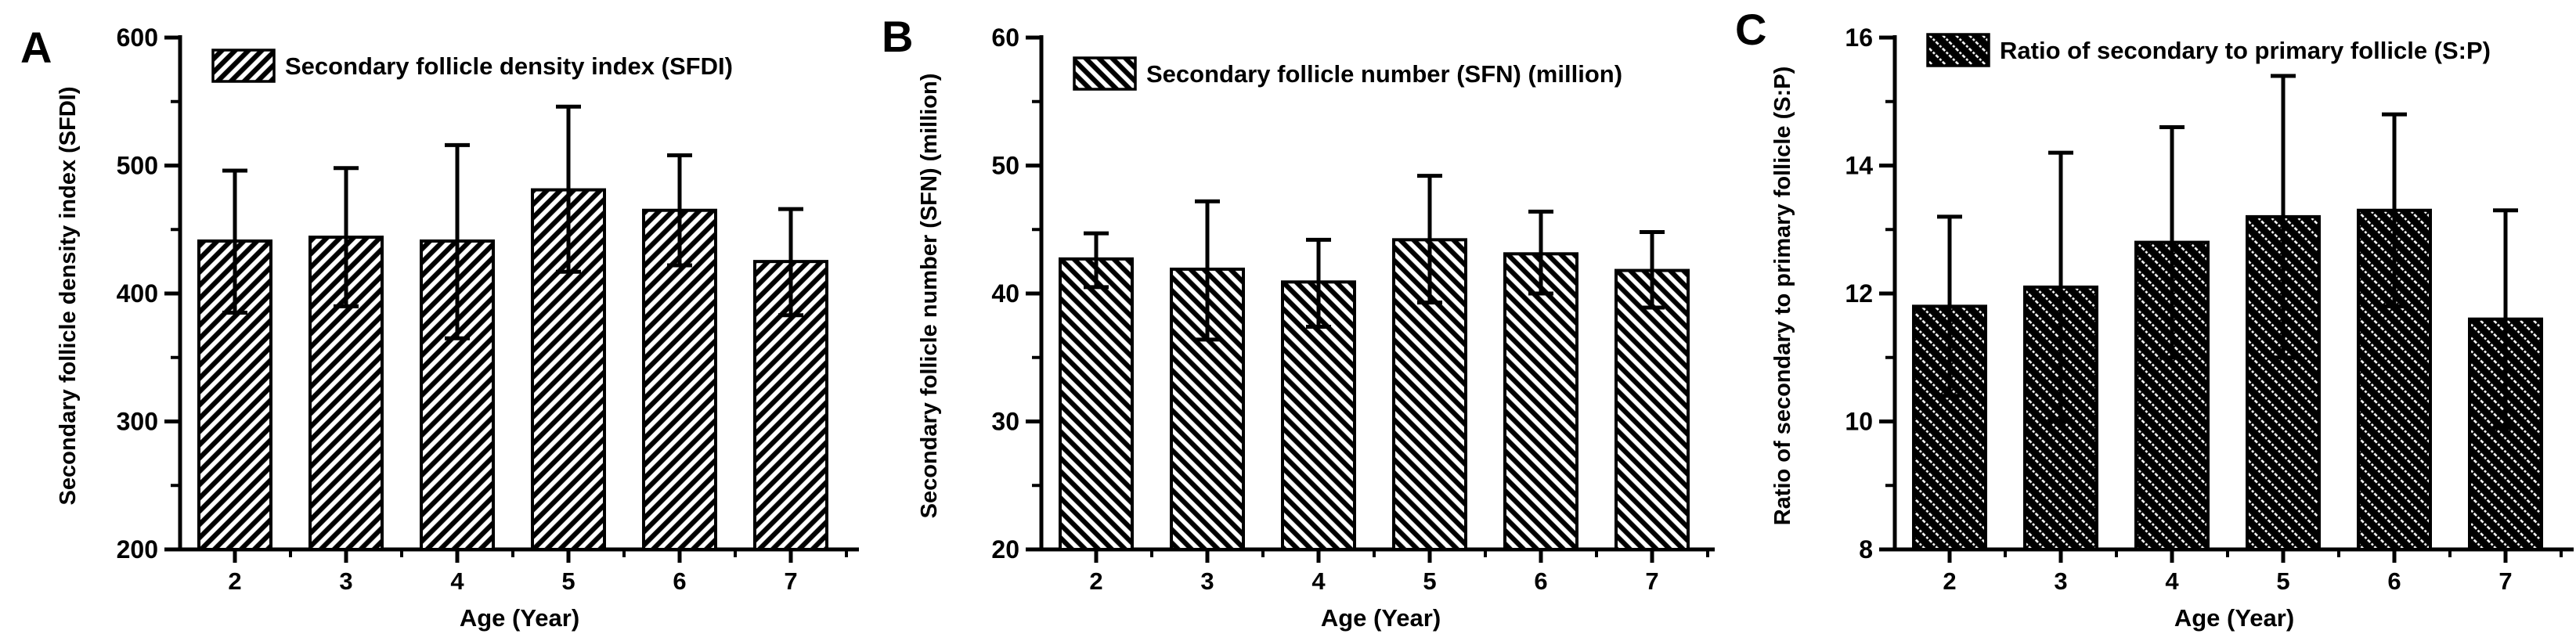 Image resolution: width=2576 pixels, height=641 pixels. I want to click on panel-letter: A, so click(36, 47).